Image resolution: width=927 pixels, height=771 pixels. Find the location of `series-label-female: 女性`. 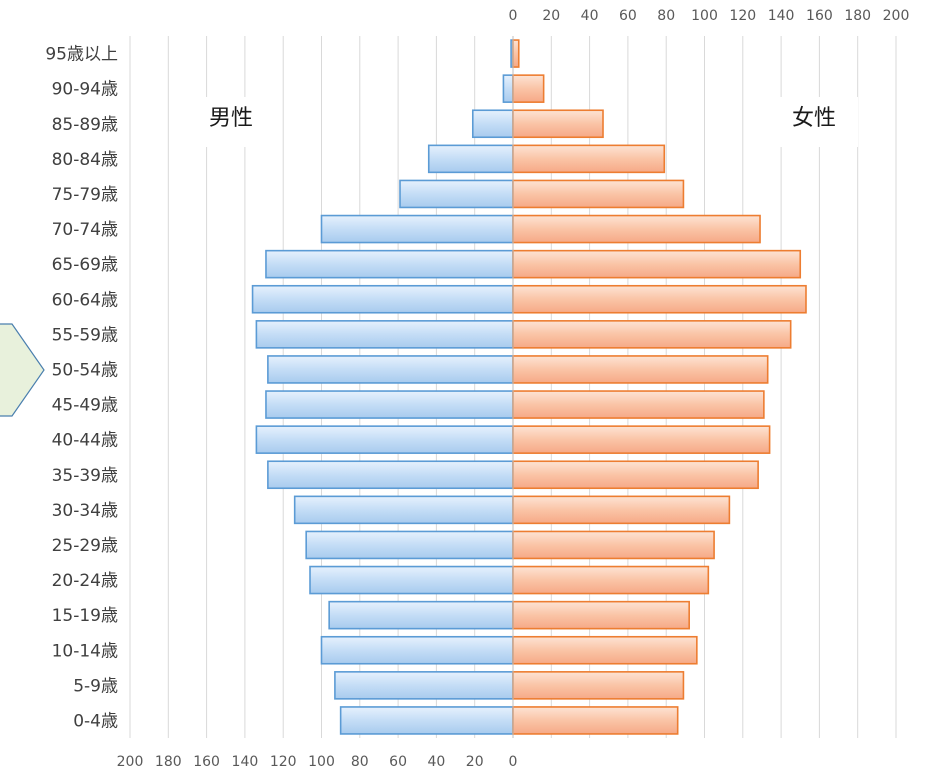

series-label-female: 女性 is located at coordinates (814, 118).